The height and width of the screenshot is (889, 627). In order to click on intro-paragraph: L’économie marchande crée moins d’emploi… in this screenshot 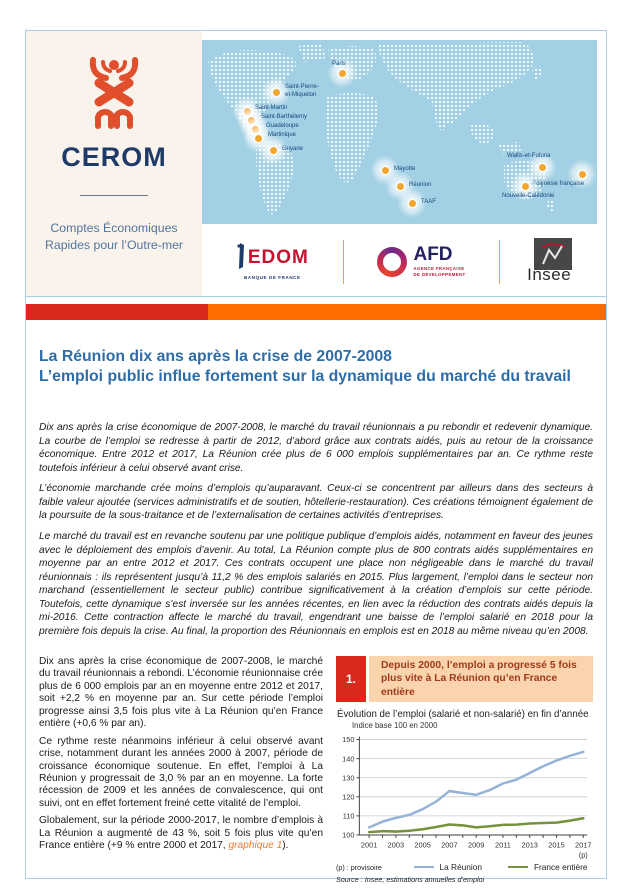, I will do `click(316, 502)`.